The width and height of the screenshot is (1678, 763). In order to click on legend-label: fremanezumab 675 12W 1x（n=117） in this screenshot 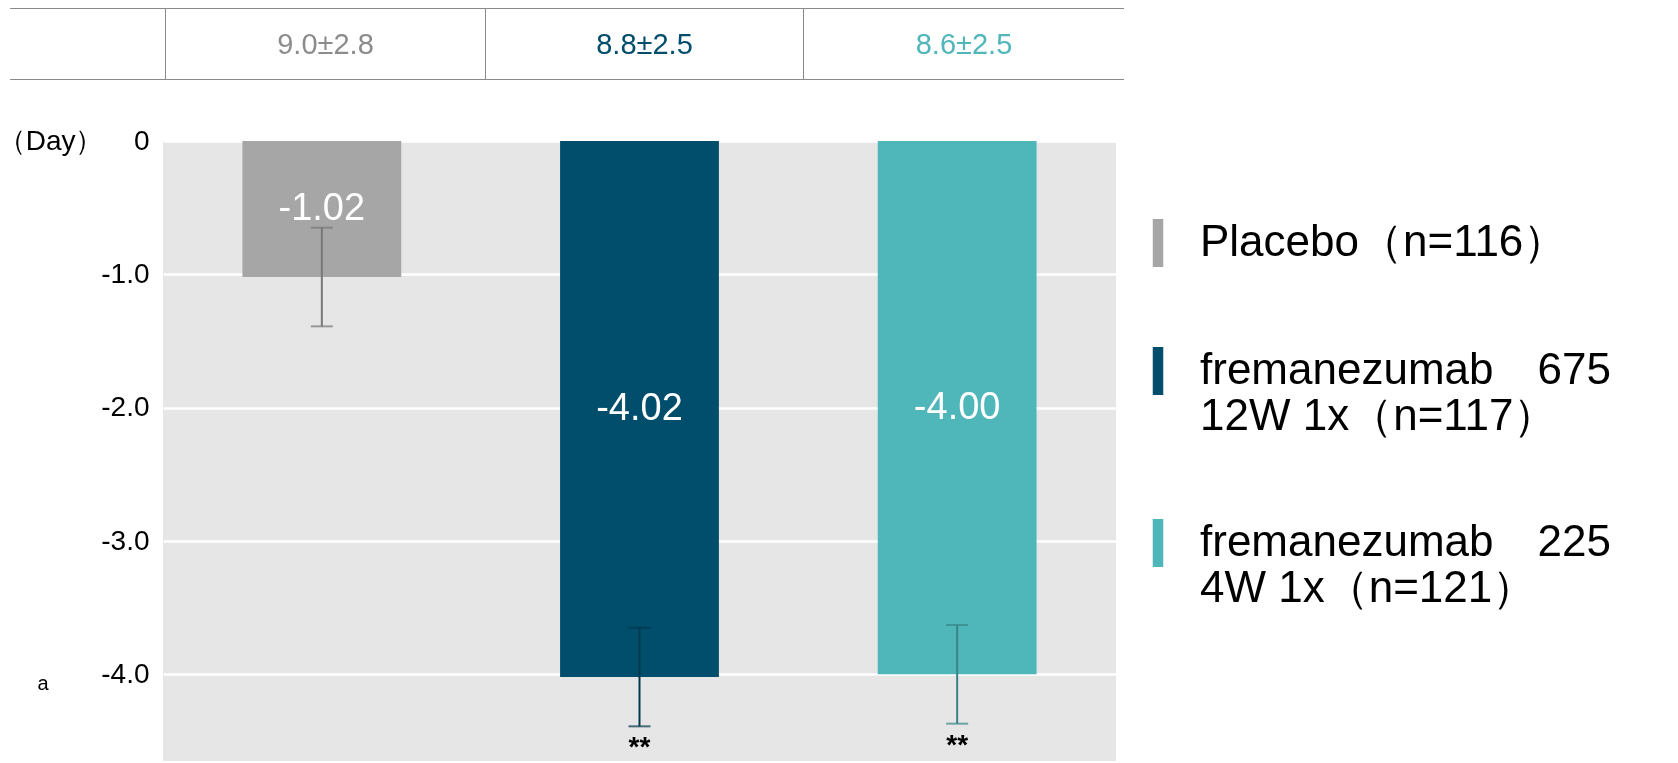, I will do `click(1405, 391)`.